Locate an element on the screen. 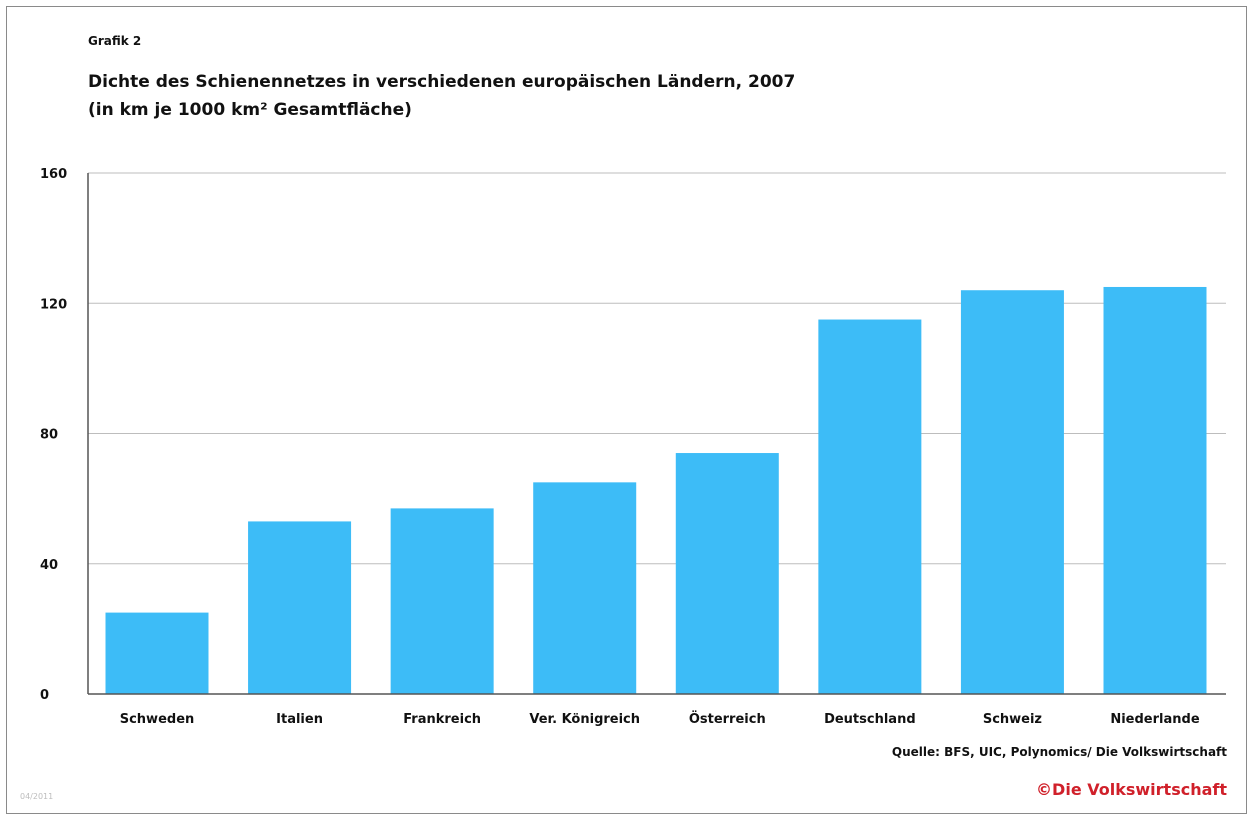 This screenshot has height=820, width=1255. copyright-notice: ©Die Volkswirtschaft is located at coordinates (1131, 789).